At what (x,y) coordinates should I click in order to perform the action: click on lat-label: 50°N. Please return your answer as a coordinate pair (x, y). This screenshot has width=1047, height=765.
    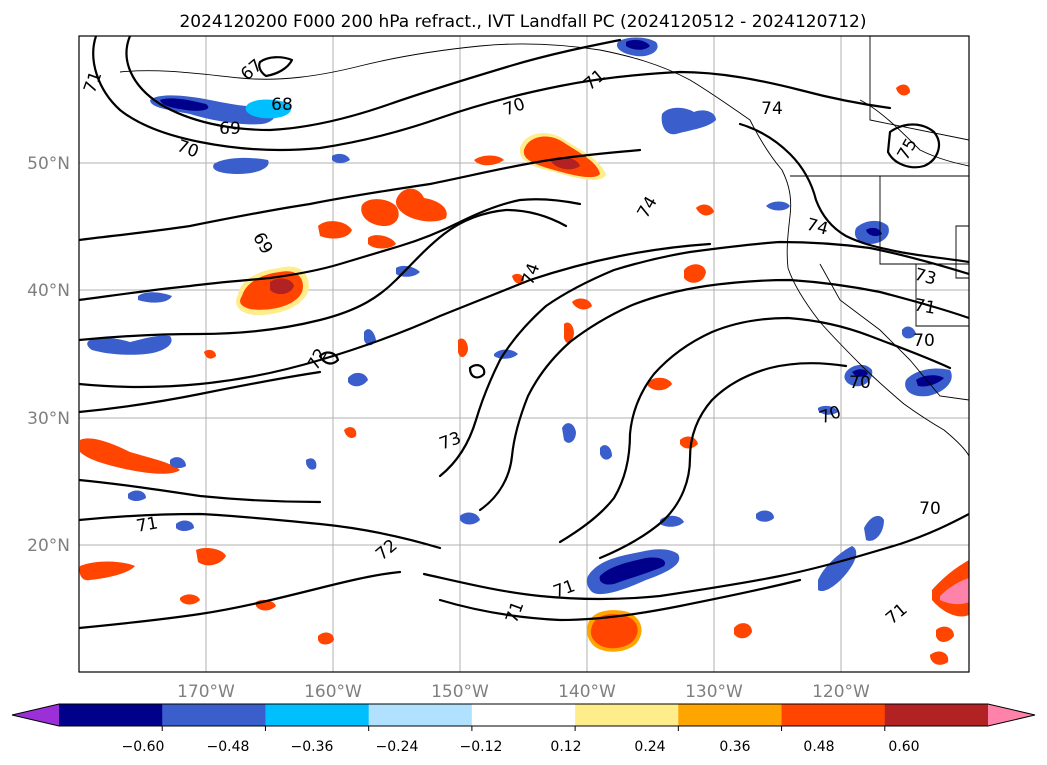
    Looking at the image, I should click on (48, 164).